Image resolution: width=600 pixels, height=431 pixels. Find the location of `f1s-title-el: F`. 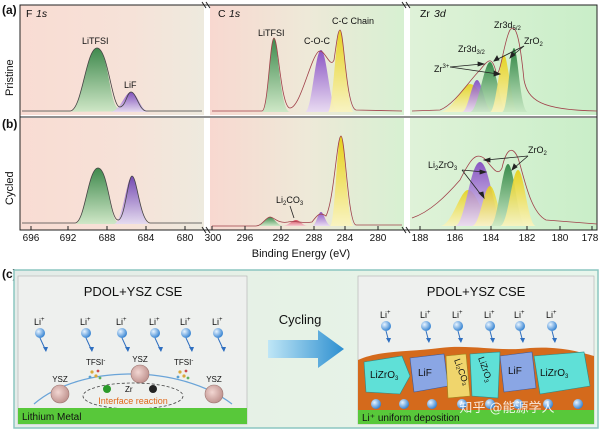

f1s-title-el: F is located at coordinates (29, 14).